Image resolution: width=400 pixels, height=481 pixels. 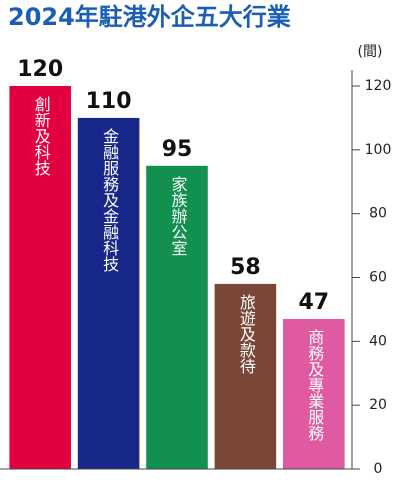 I want to click on chart-title: 2024年駐港外企五大行業, so click(x=149, y=17).